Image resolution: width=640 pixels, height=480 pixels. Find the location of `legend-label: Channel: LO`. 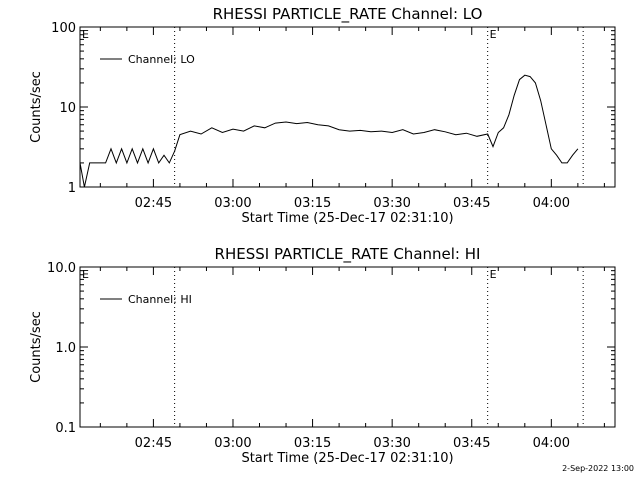

legend-label: Channel: LO is located at coordinates (161, 59).